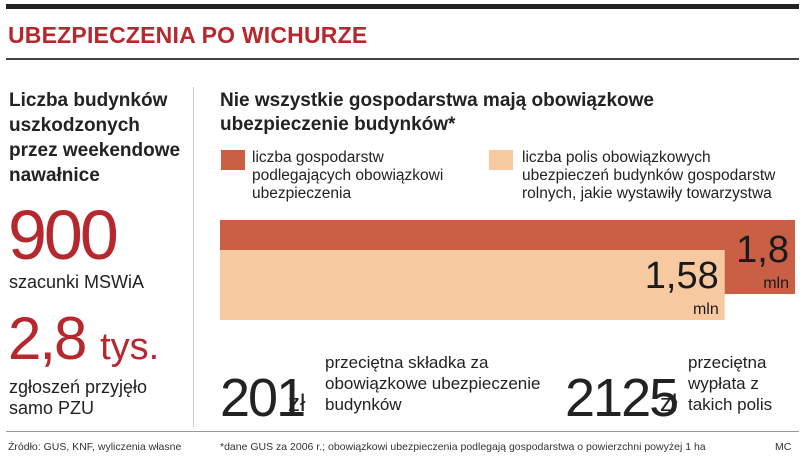  Describe the element at coordinates (193, 257) in the screenshot. I see `column-divider` at that location.